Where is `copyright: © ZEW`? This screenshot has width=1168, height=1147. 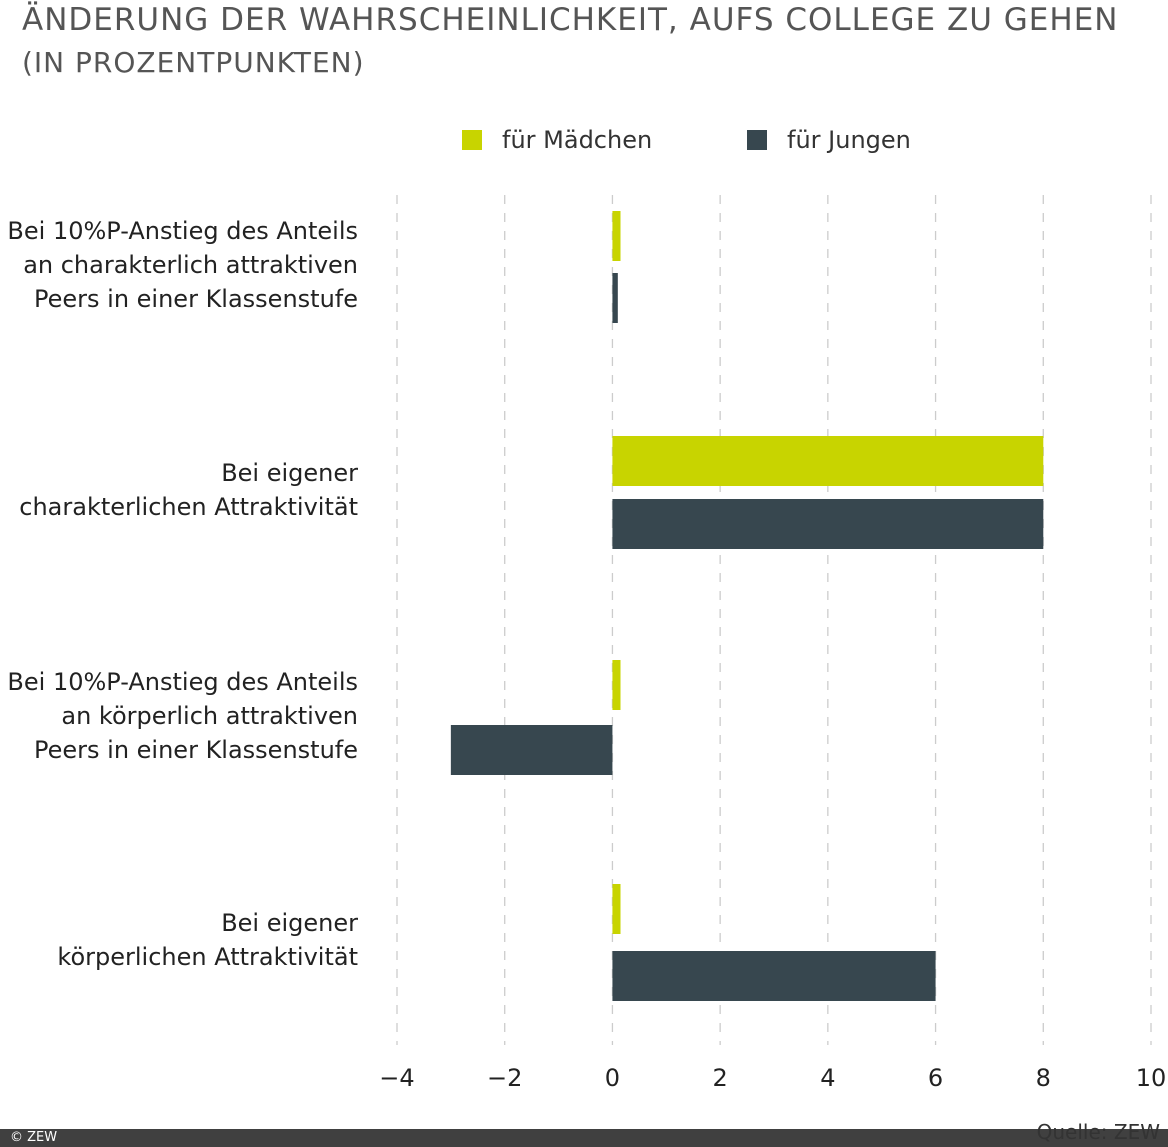
copyright: © ZEW is located at coordinates (34, 1137).